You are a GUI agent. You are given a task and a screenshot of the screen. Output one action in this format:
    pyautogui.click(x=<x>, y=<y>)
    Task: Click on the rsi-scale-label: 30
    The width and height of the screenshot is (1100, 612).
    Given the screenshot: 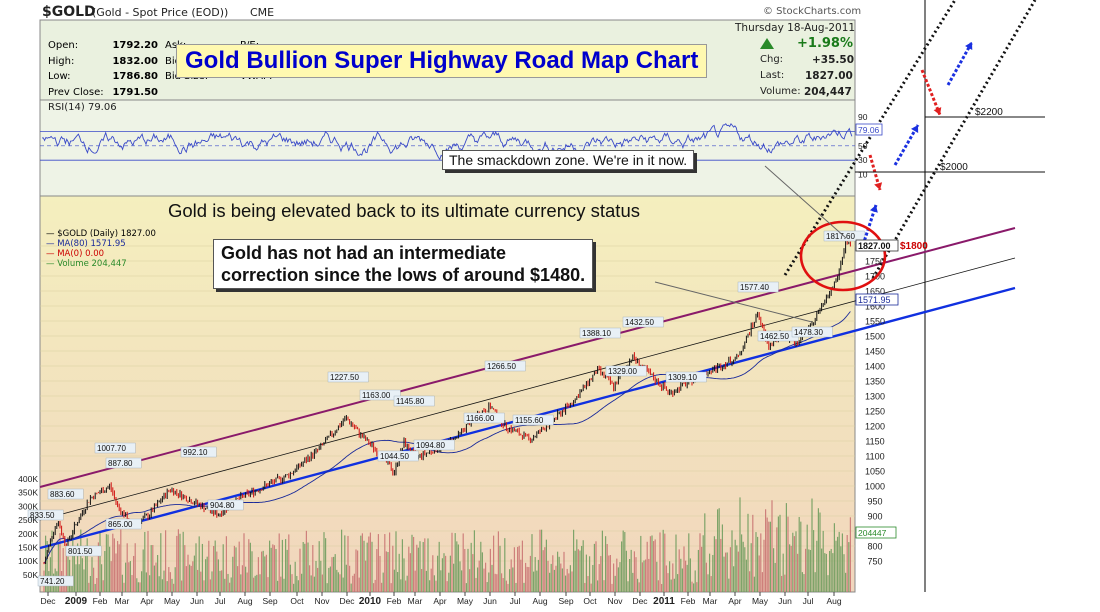 What is the action you would take?
    pyautogui.click(x=863, y=160)
    